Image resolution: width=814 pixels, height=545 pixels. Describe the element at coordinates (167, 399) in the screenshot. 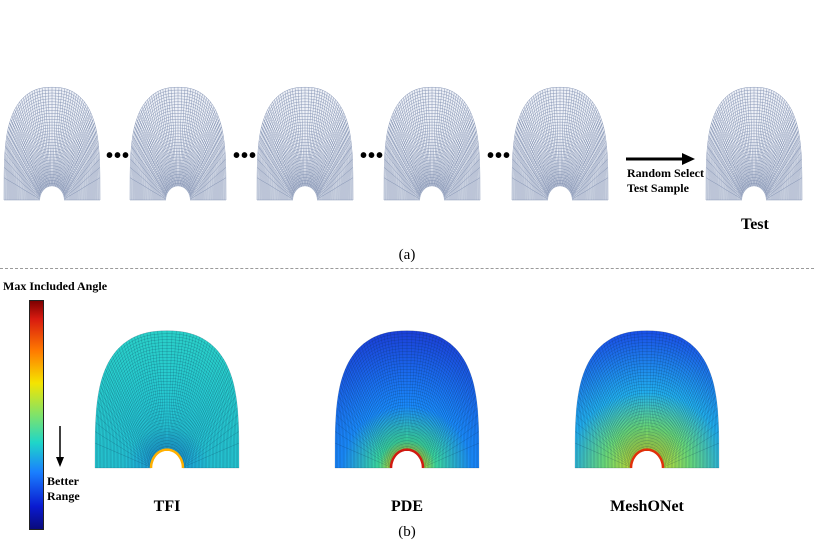

I see `tfi-mesh` at that location.